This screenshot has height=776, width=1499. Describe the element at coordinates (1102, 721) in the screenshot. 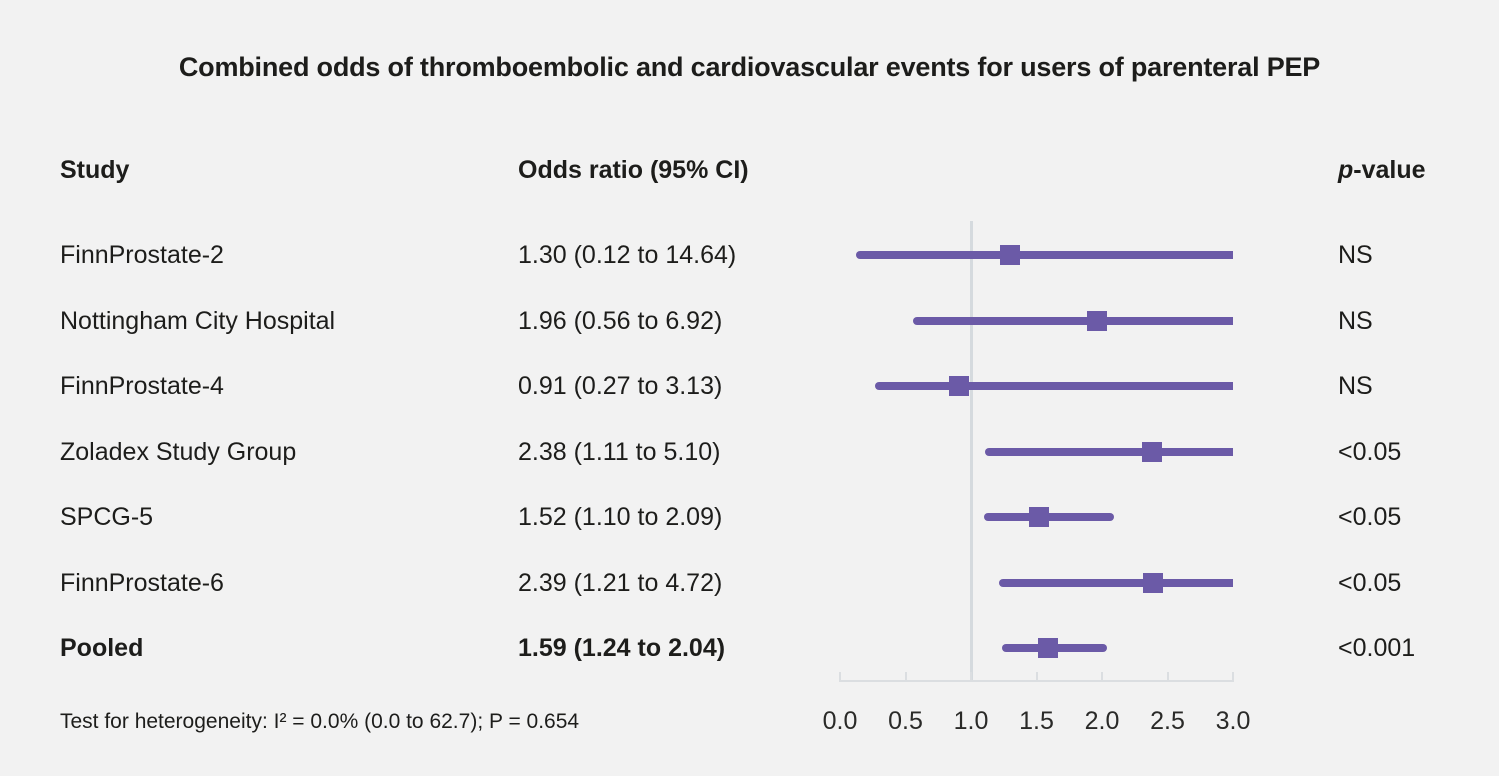

I see `axis-tick-label: 2.0` at that location.